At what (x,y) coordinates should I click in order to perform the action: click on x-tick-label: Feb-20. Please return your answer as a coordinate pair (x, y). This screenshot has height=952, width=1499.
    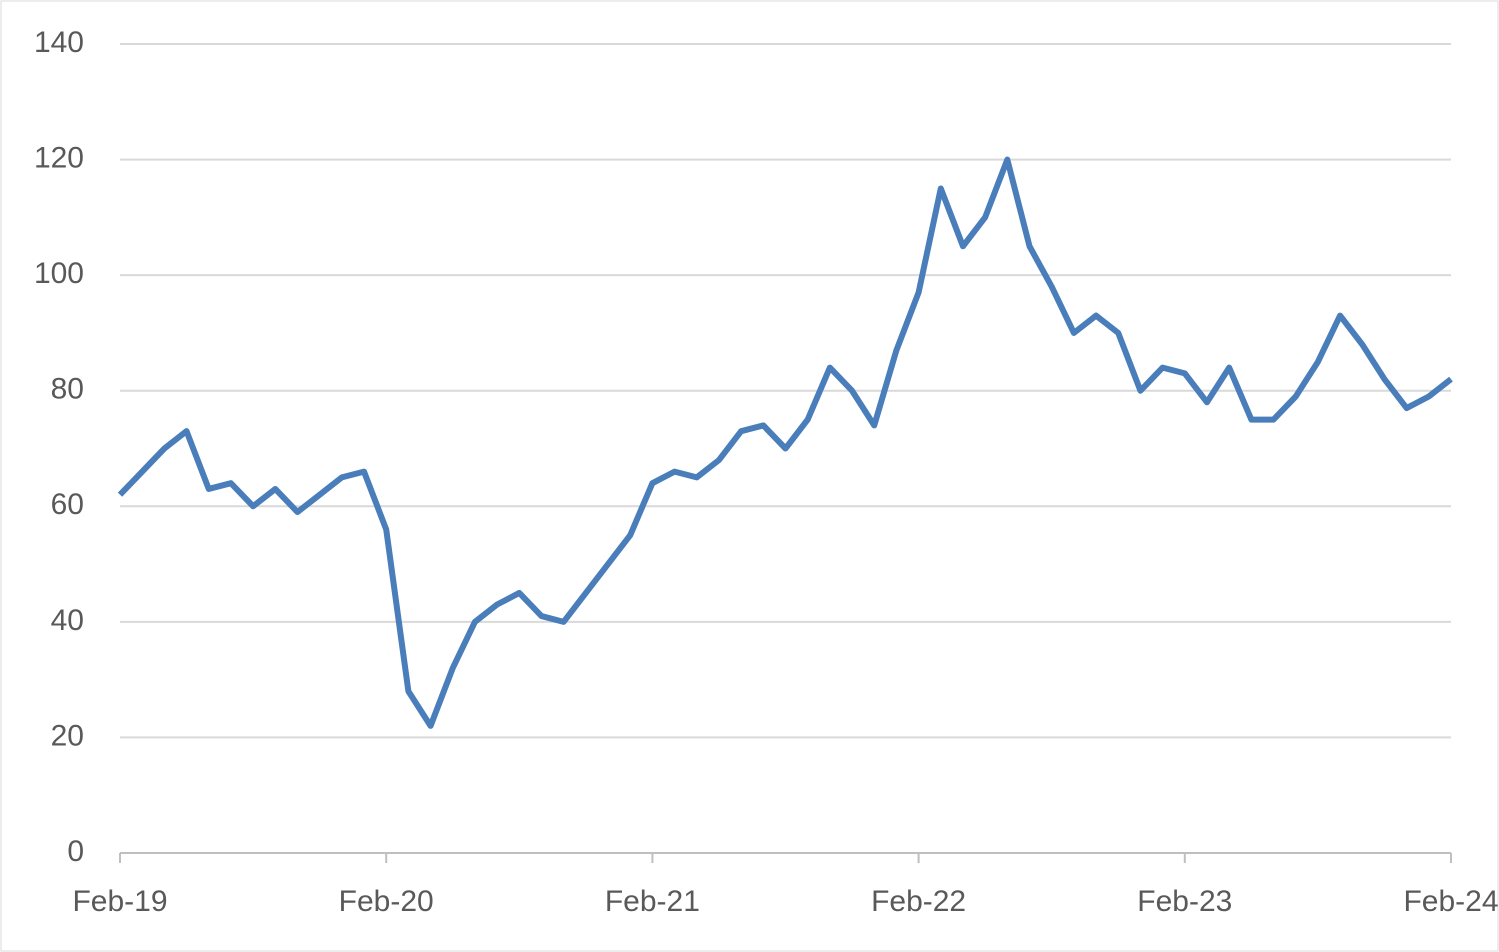
    Looking at the image, I should click on (386, 901).